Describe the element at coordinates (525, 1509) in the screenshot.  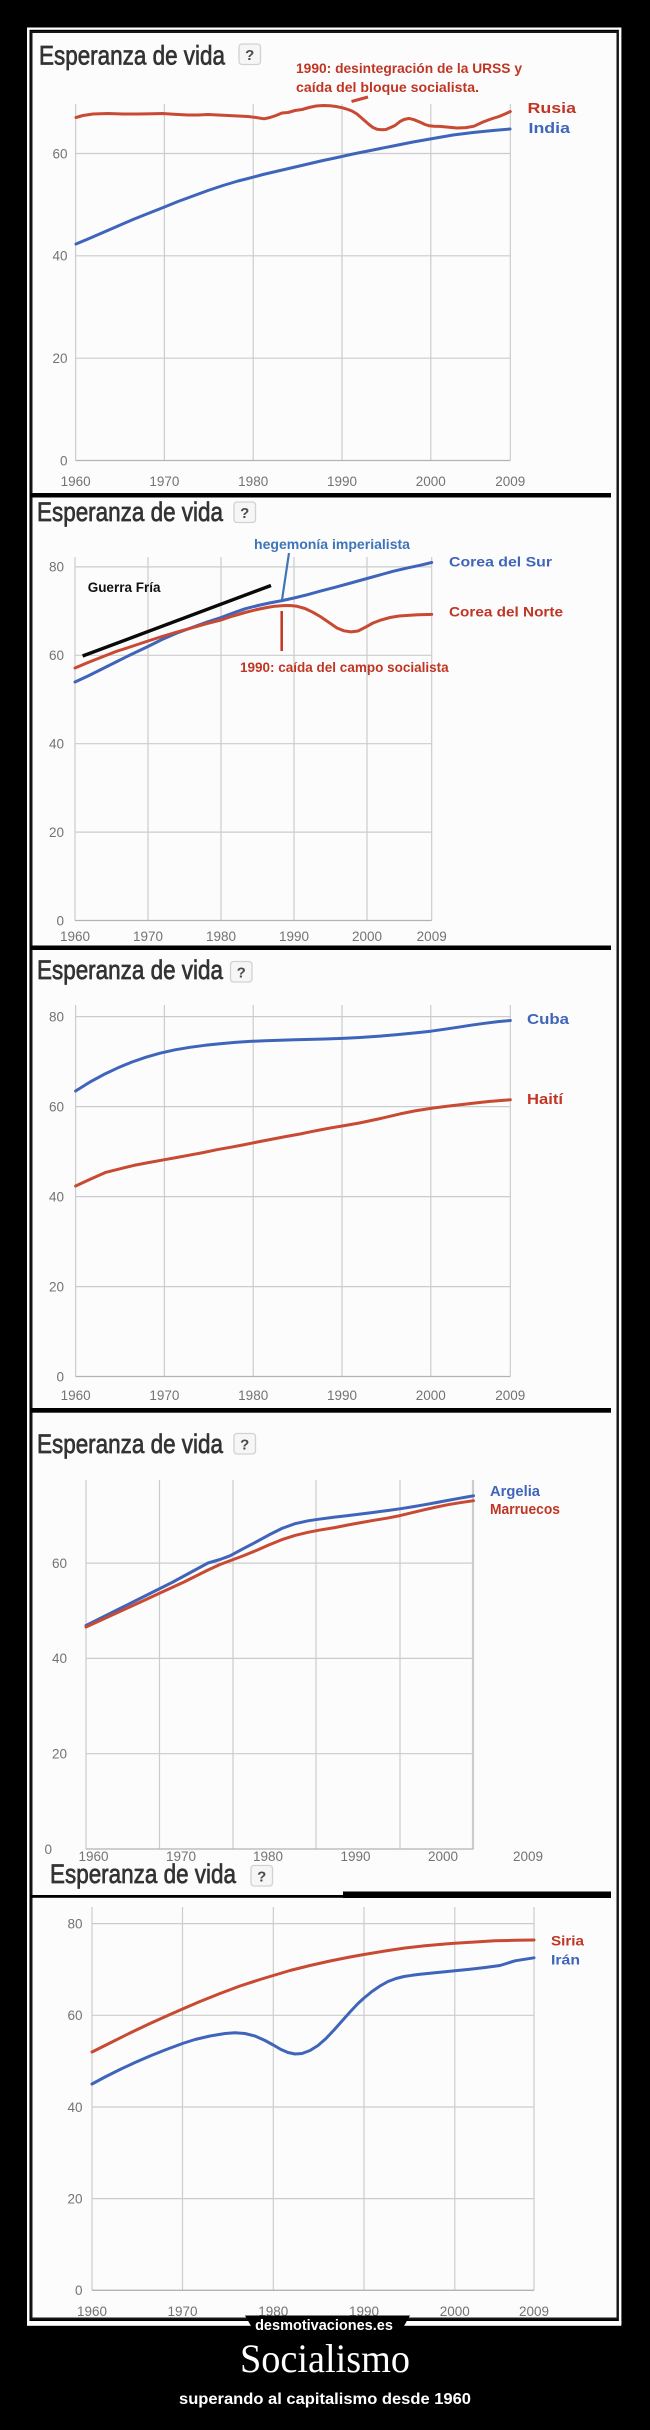
I see `svg-text: Marruecos` at that location.